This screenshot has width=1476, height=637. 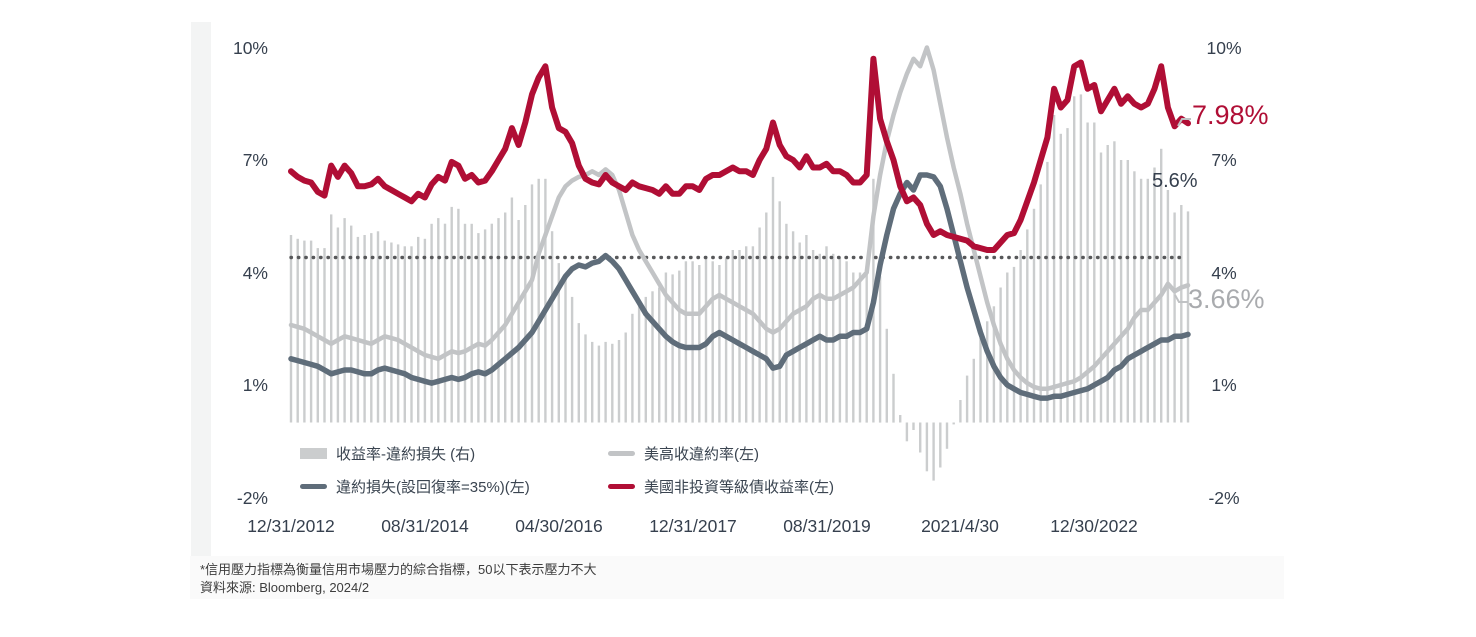 I want to click on footnote: *信用壓力指標為衡量信用市場壓力的綜合指標，50以下表示壓力不大, so click(x=398, y=569).